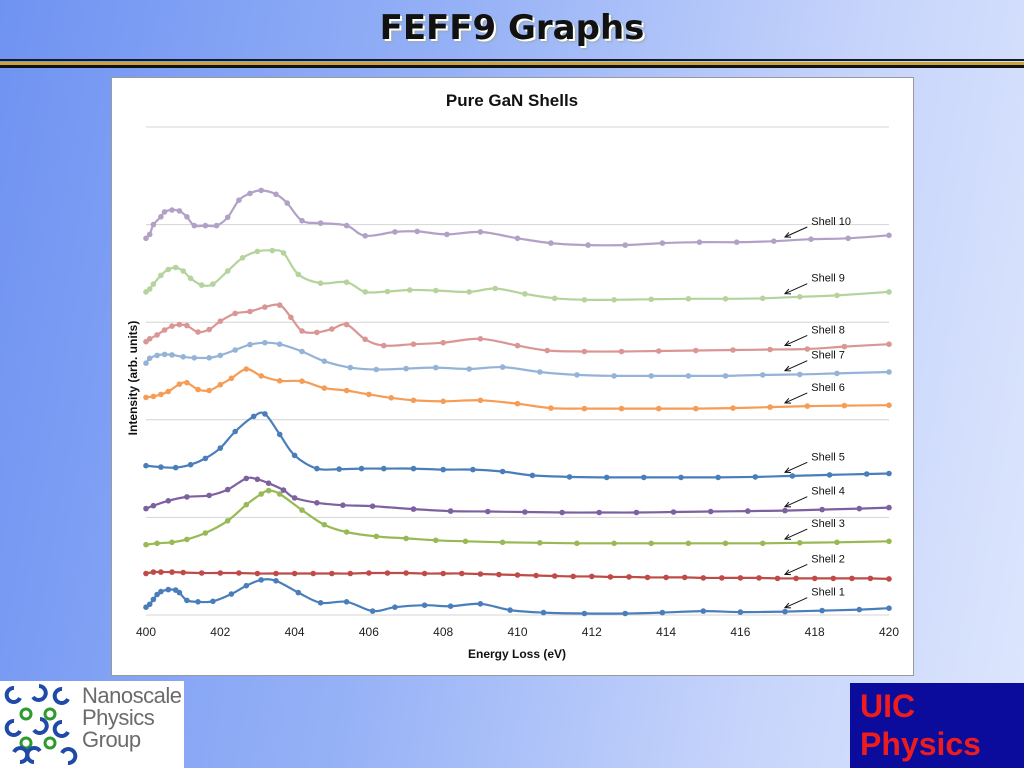 The height and width of the screenshot is (768, 1024). What do you see at coordinates (92, 724) in the screenshot?
I see `nanoscale-physics-group-logo: Nanoscale Physics Group` at bounding box center [92, 724].